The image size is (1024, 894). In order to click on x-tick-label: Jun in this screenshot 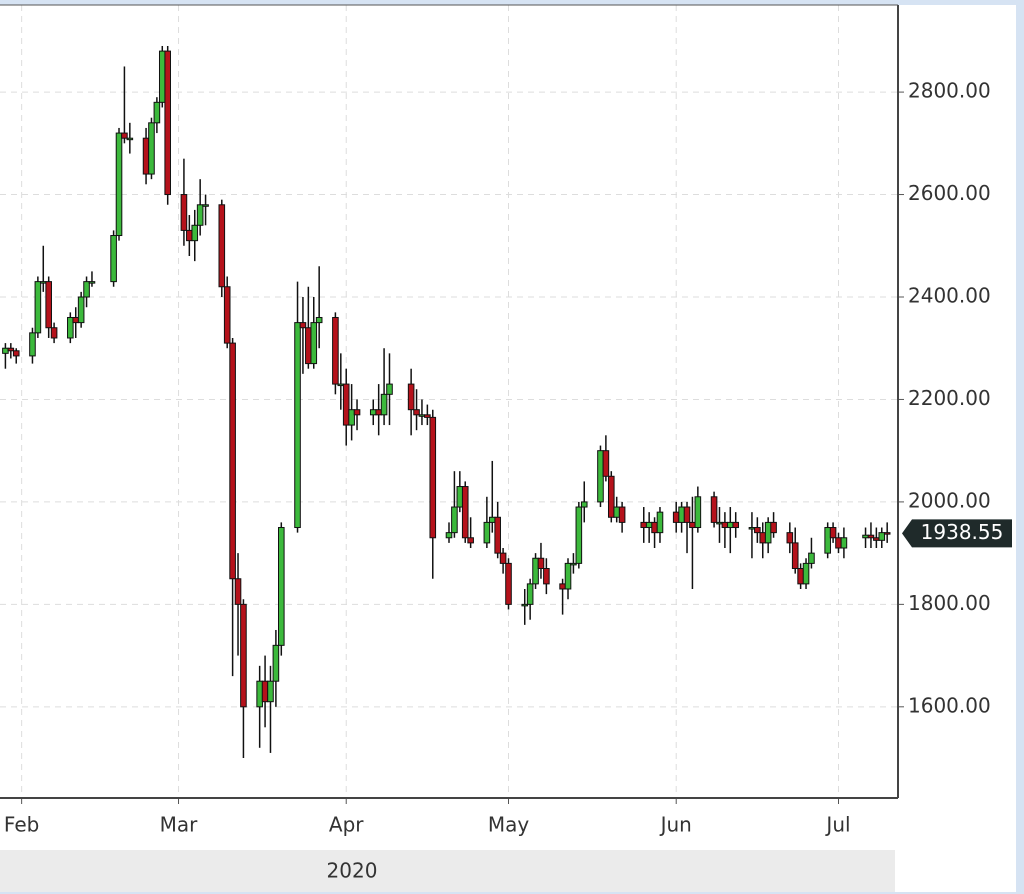, I will do `click(675, 825)`.